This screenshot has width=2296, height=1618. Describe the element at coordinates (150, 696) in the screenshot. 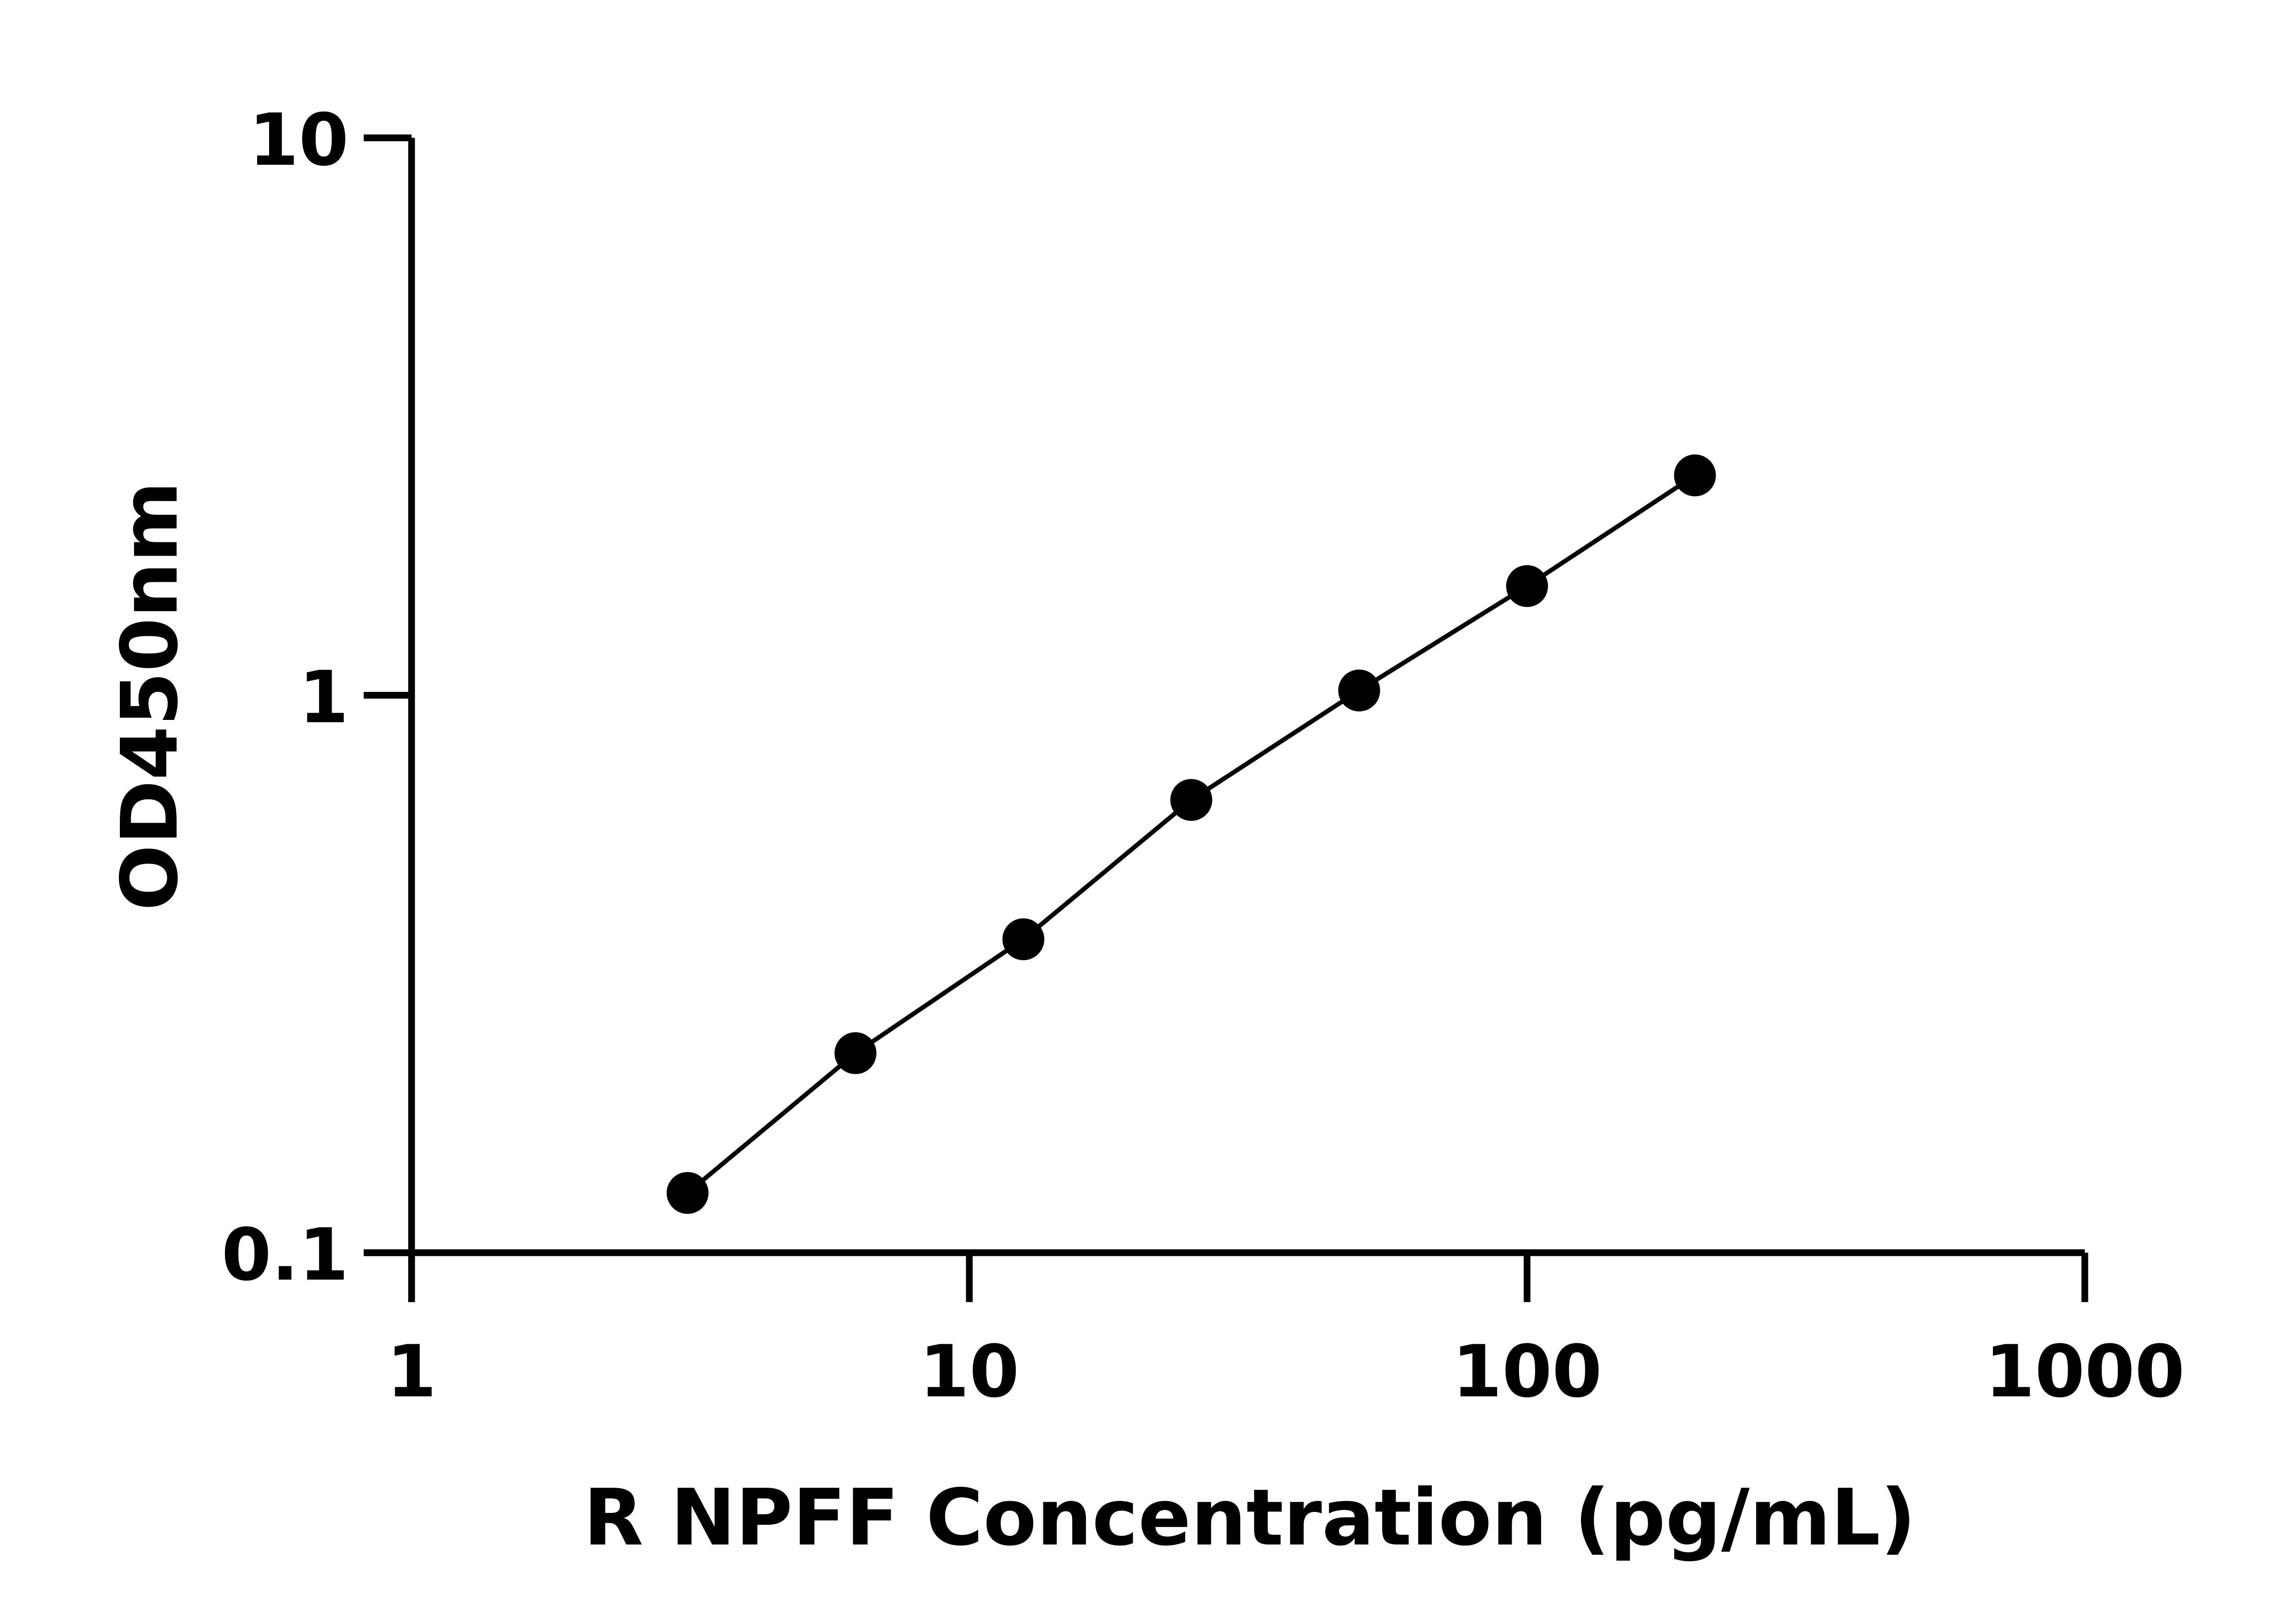

I see `y-axis-label: OD450nm` at that location.